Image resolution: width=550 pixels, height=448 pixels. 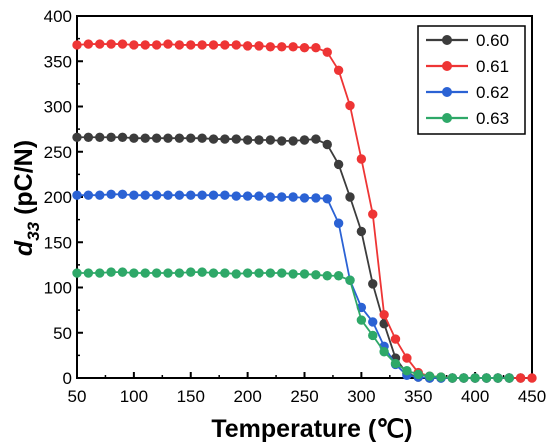 What do you see at coordinates (467, 66) in the screenshot?
I see `legend-item: 0.61` at bounding box center [467, 66].